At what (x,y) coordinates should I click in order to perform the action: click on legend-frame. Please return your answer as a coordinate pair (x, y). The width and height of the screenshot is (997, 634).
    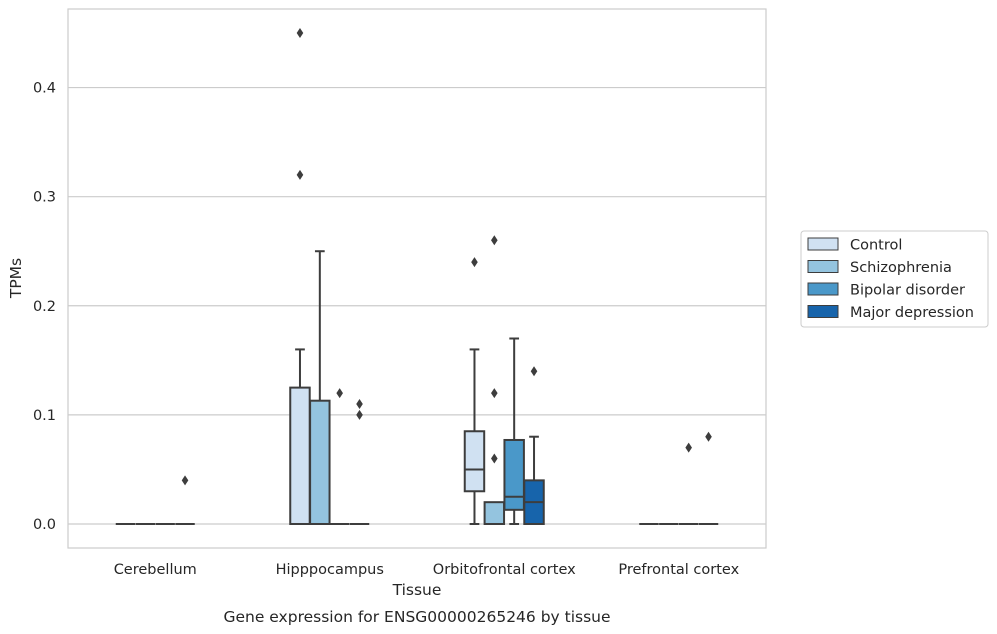
    Looking at the image, I should click on (894, 279).